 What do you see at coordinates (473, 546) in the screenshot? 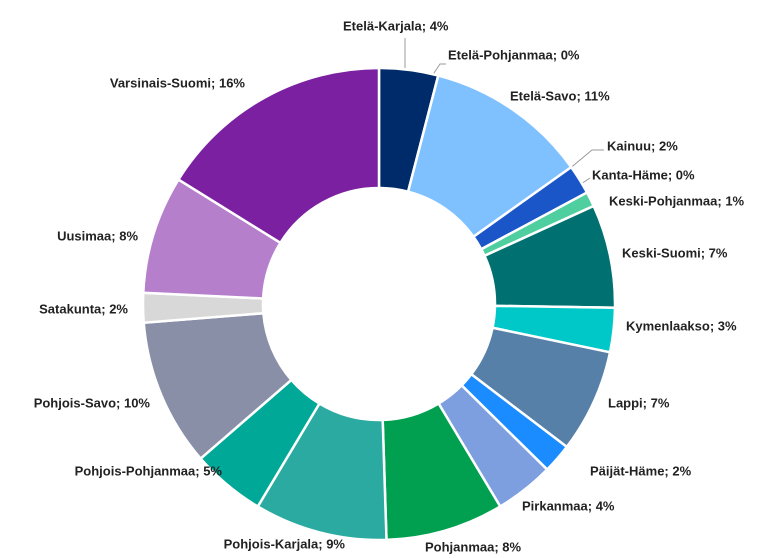
I see `data-label: Pohjanmaa; 8%` at bounding box center [473, 546].